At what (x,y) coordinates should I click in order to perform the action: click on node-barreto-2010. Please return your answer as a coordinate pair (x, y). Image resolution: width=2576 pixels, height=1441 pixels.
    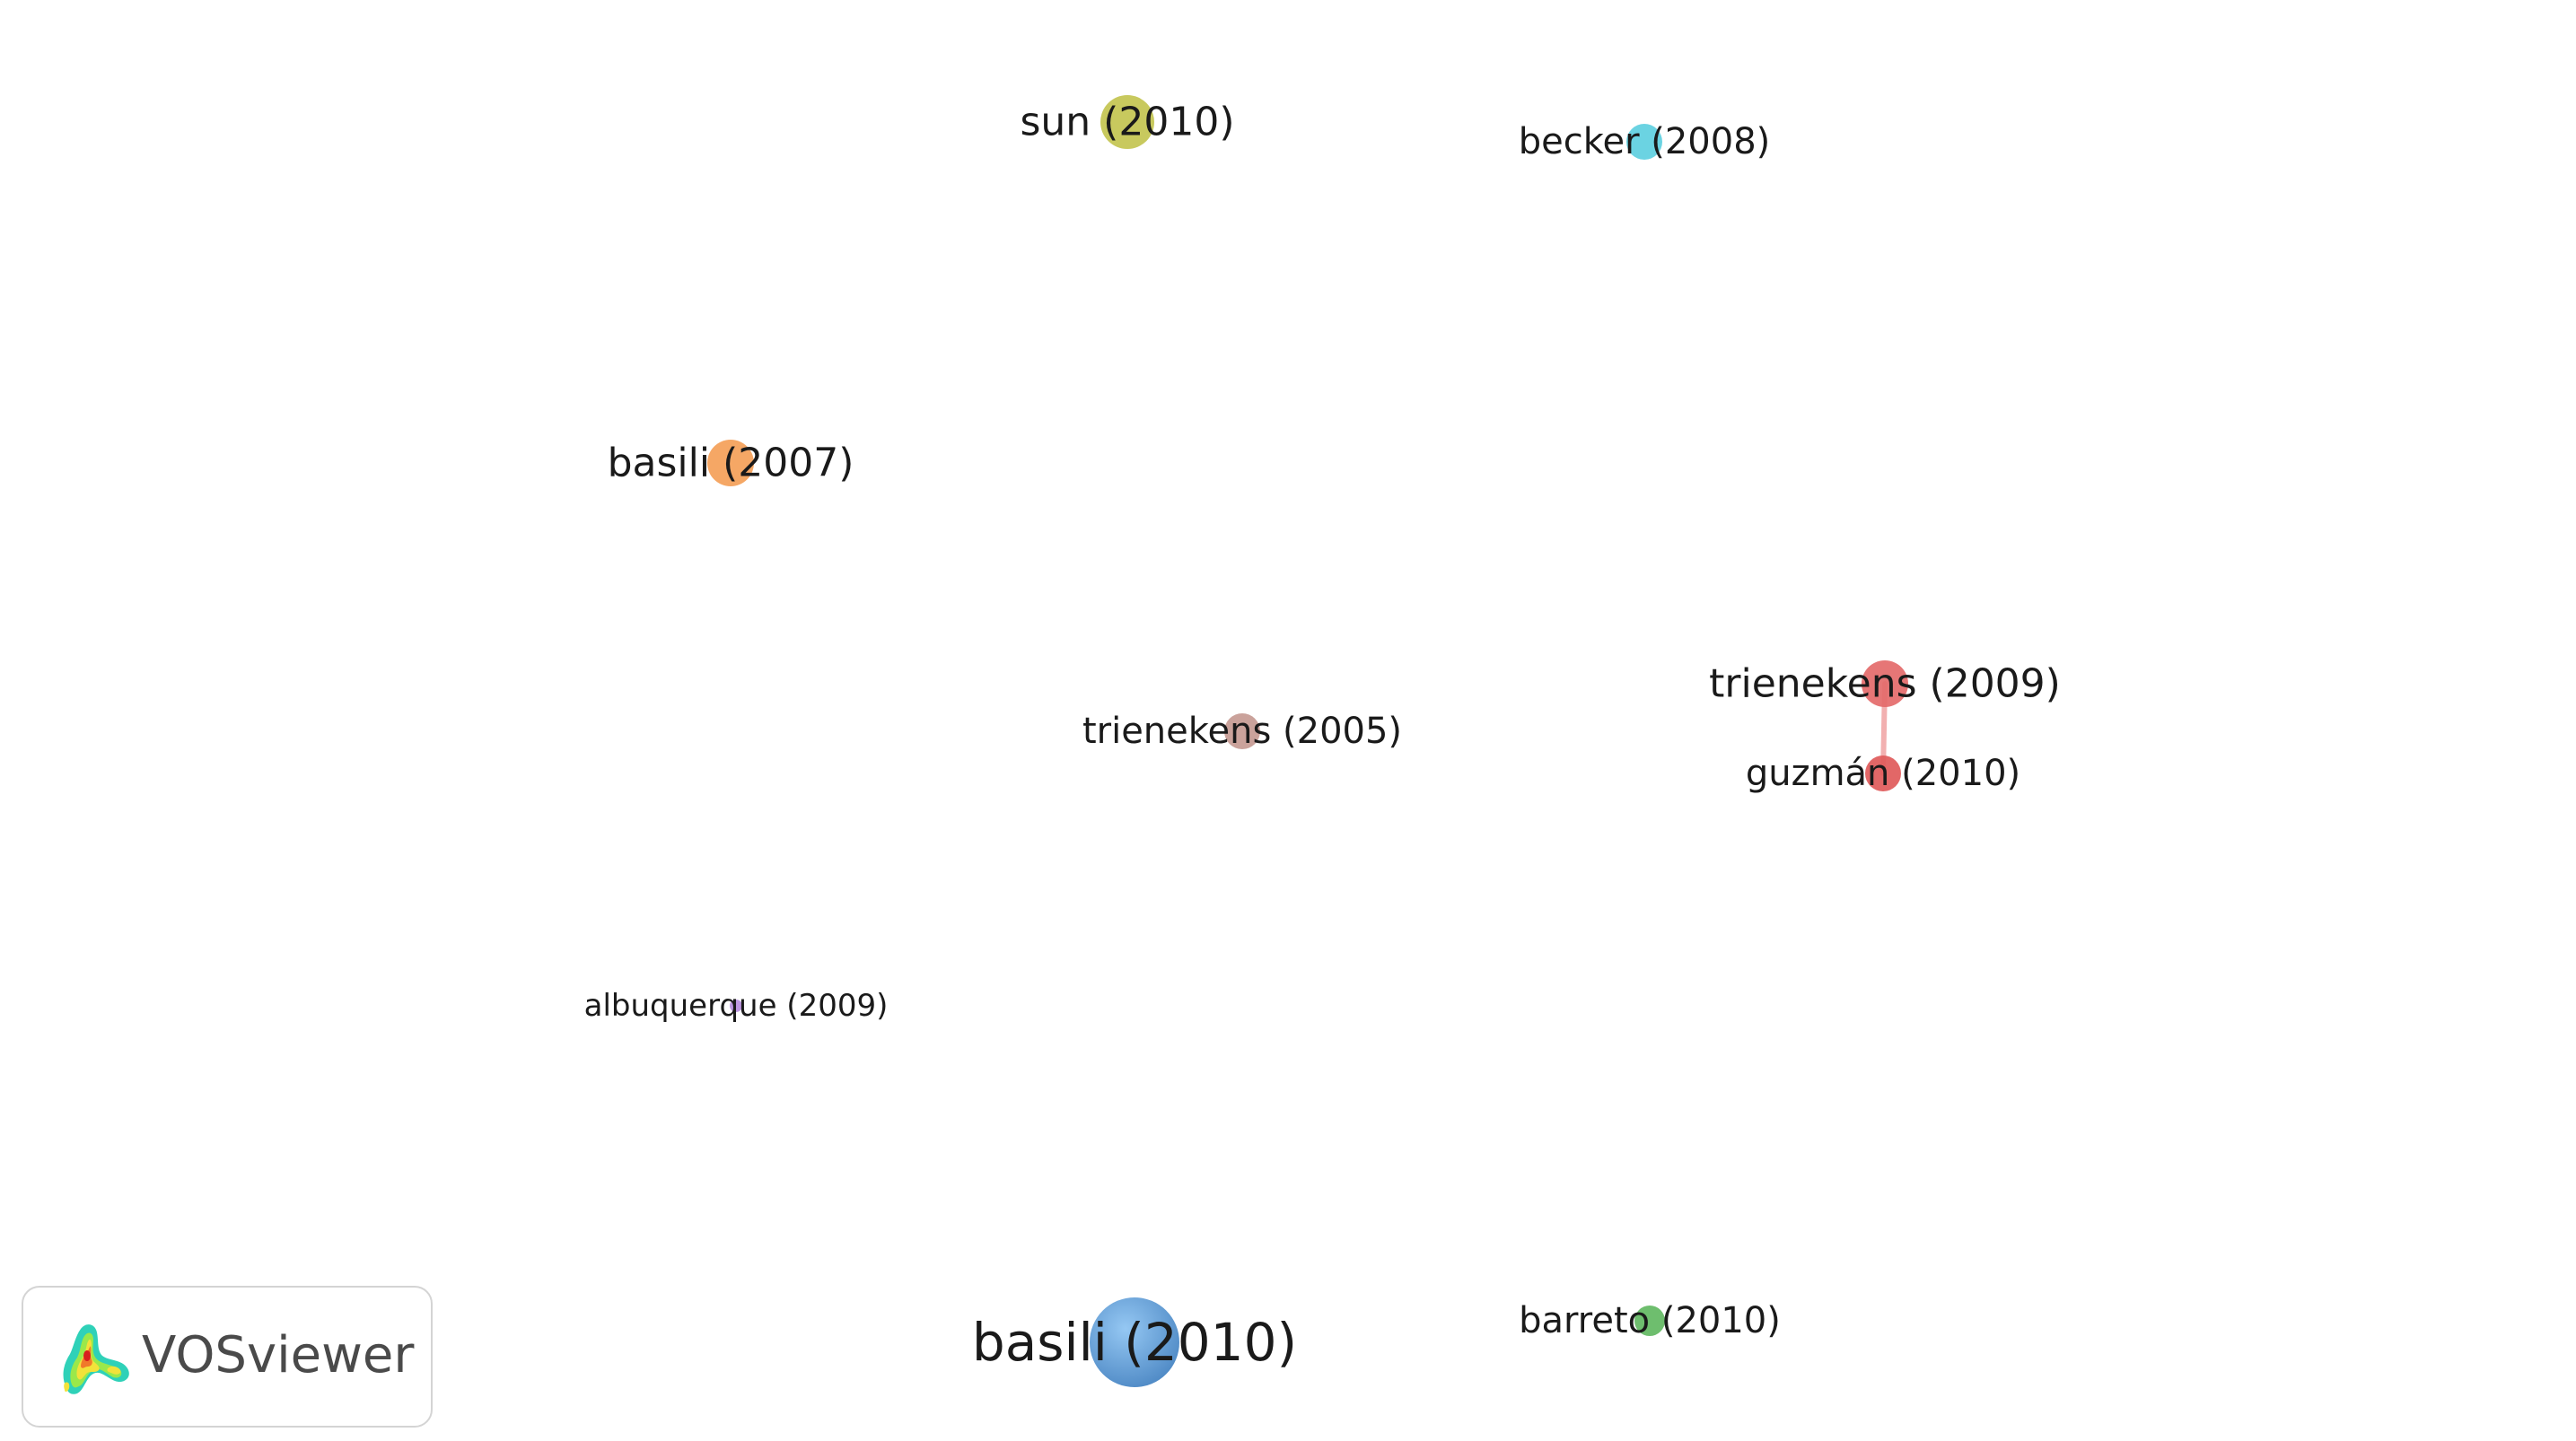
    Looking at the image, I should click on (1649, 1321).